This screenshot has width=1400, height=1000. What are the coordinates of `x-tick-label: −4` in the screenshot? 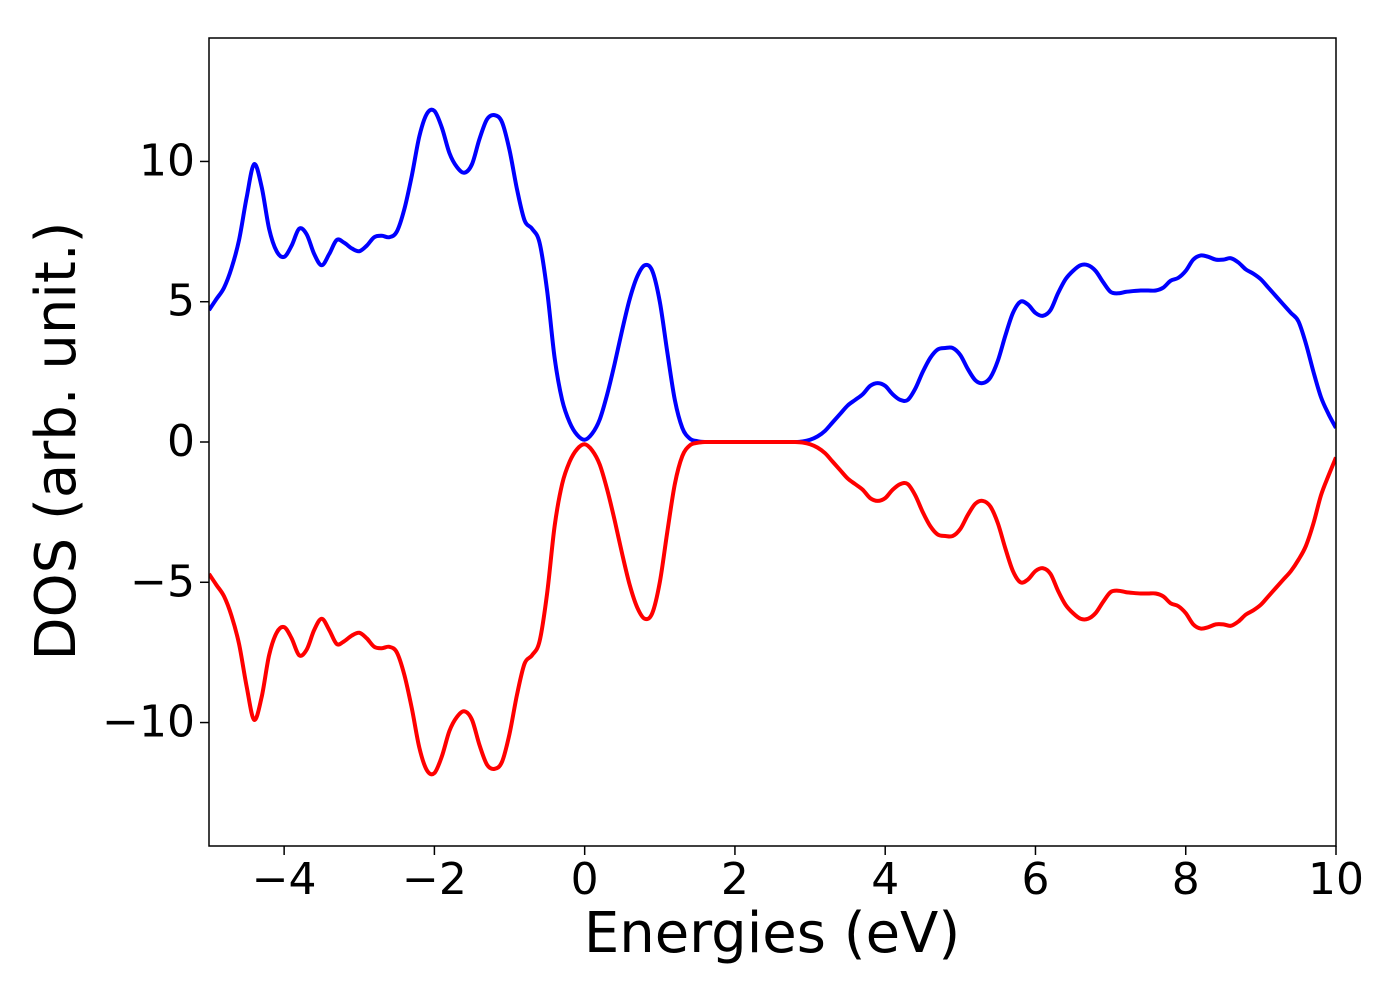 It's located at (284, 879).